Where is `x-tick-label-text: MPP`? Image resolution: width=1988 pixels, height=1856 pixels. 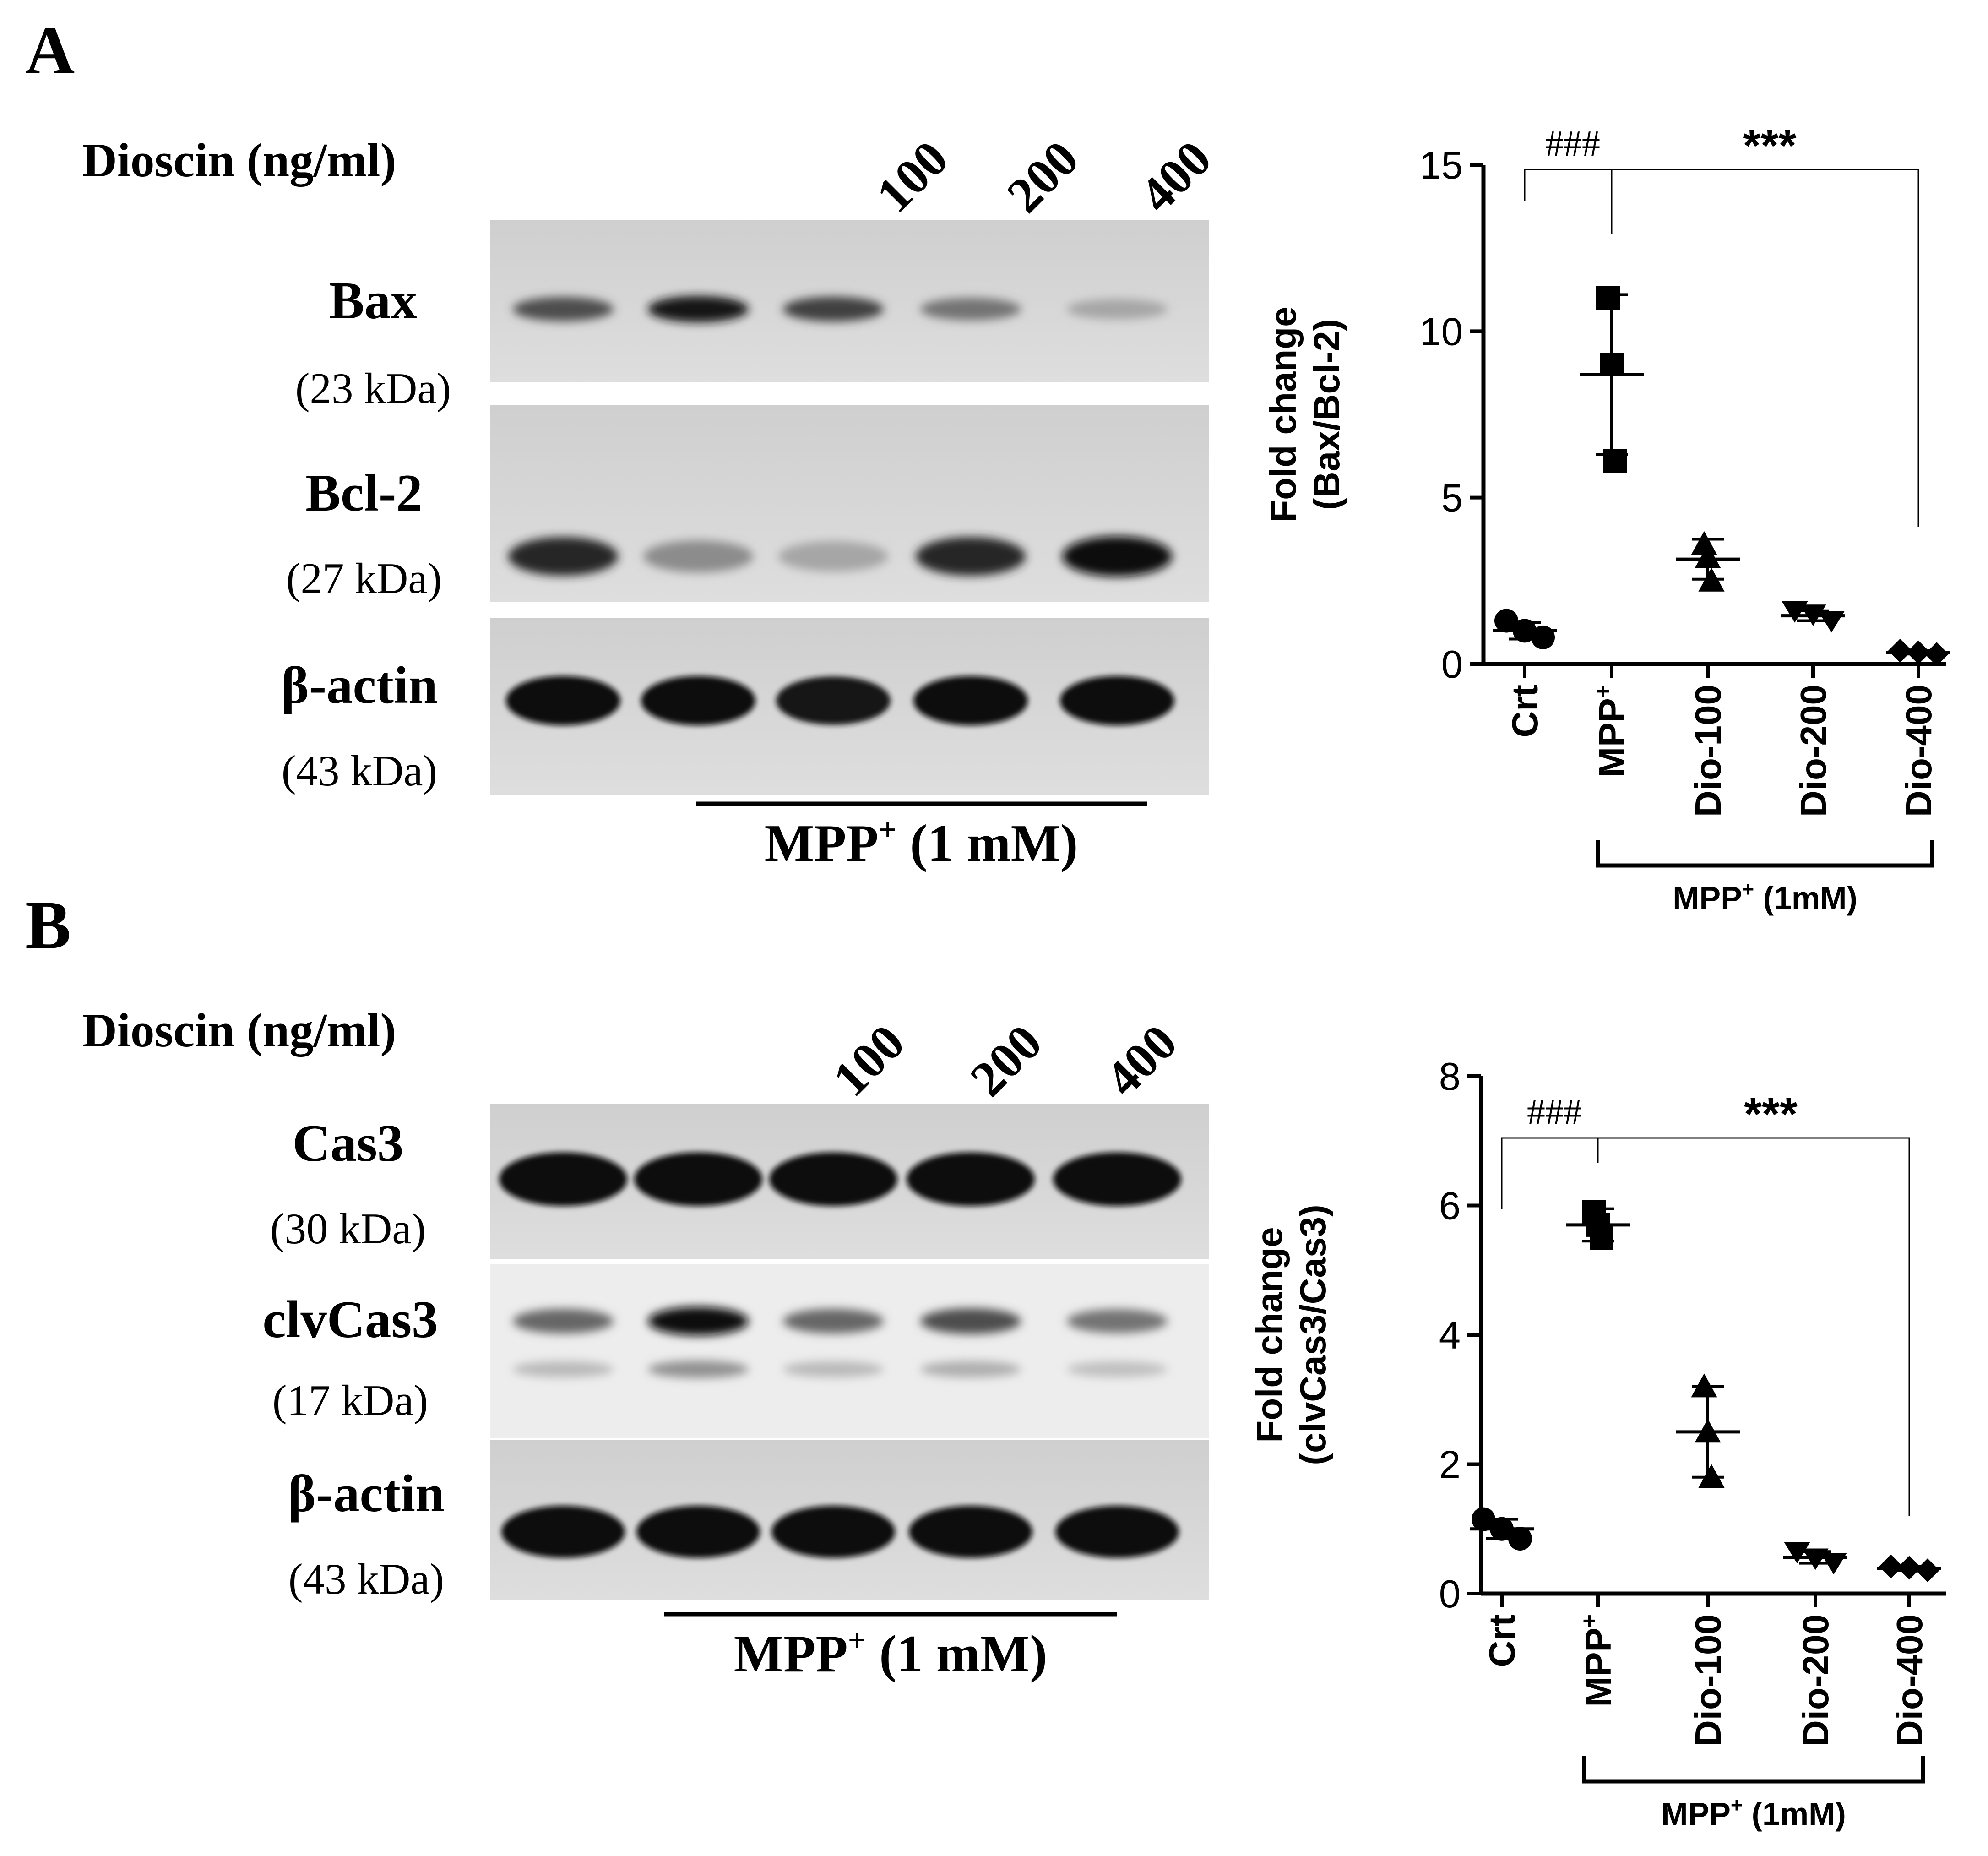 x-tick-label-text: MPP is located at coordinates (1598, 1667).